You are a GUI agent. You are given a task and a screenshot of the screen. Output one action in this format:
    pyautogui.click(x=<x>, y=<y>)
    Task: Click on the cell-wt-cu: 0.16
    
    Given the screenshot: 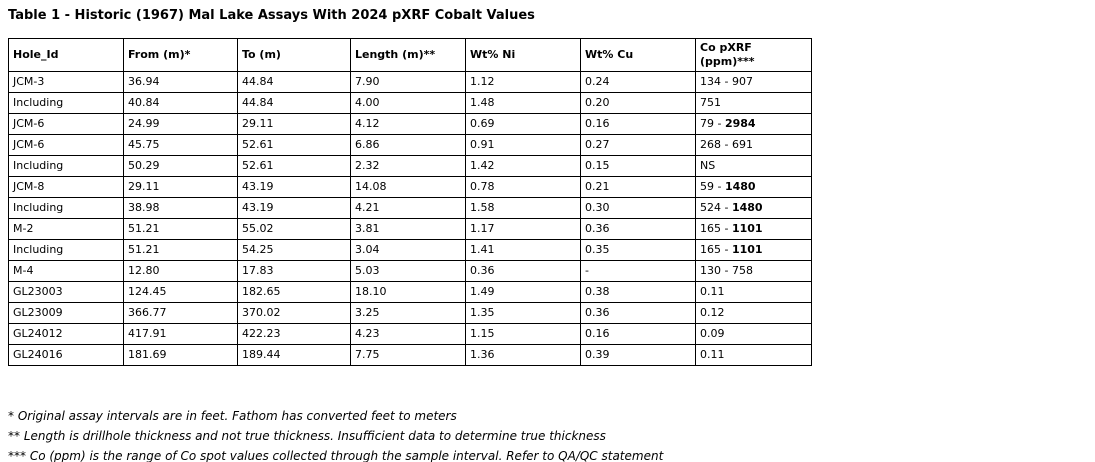 What is the action you would take?
    pyautogui.click(x=638, y=334)
    